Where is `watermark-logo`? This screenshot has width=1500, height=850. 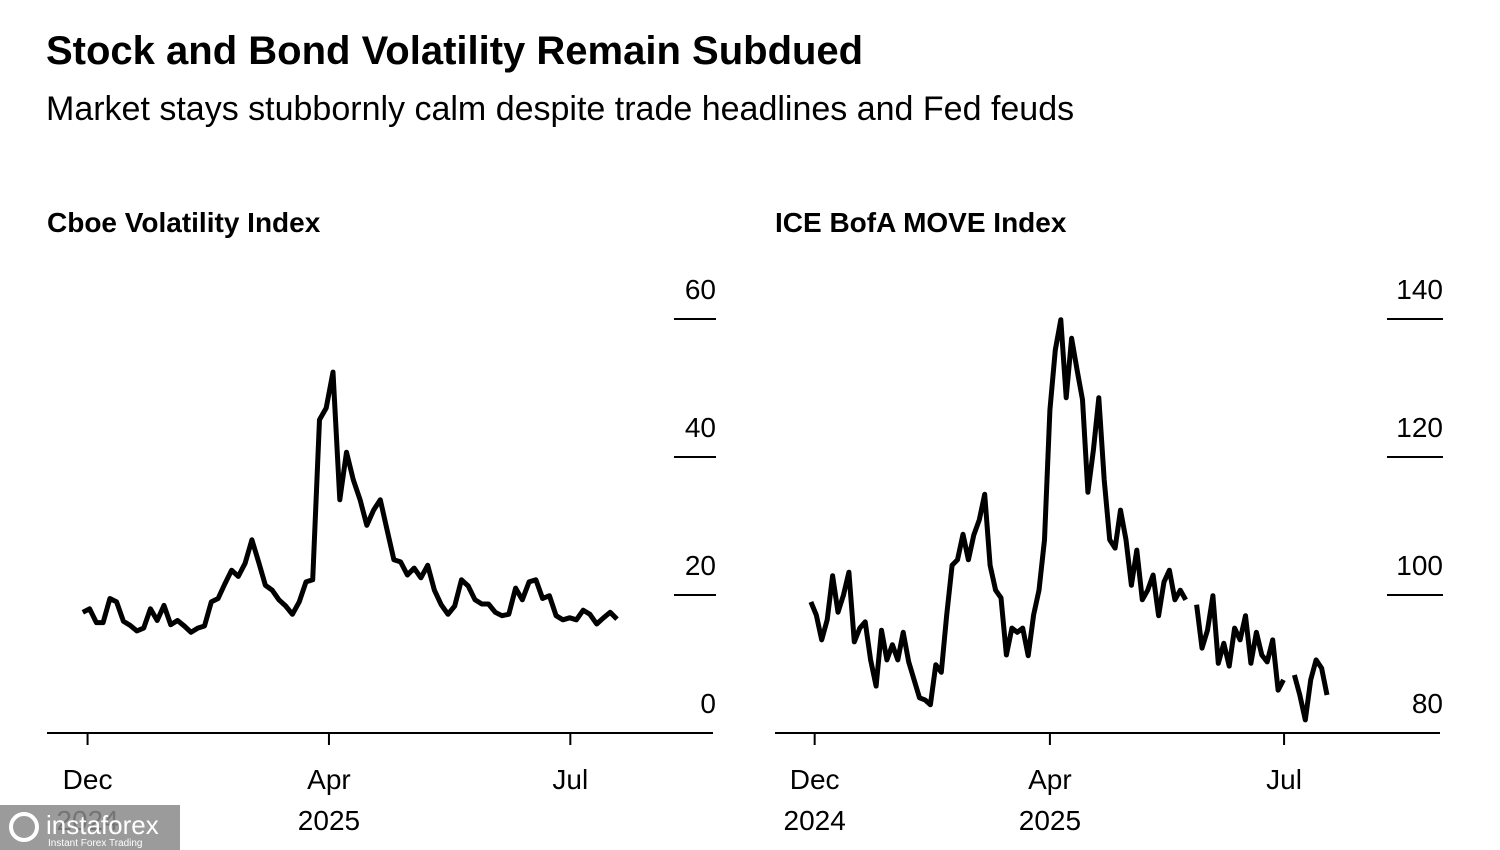
watermark-logo is located at coordinates (24, 827).